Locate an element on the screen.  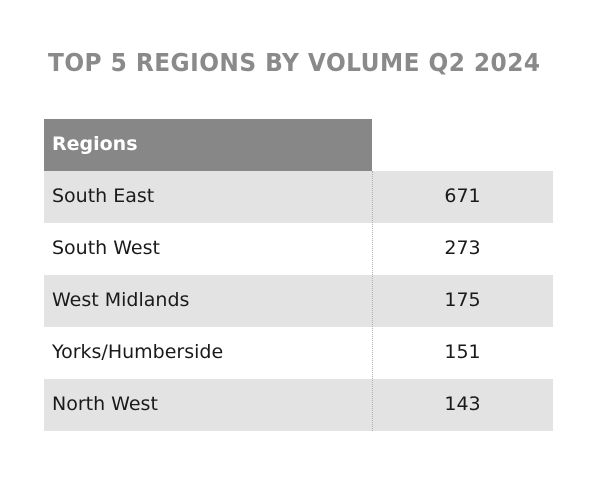
region-name: South East is located at coordinates (103, 196).